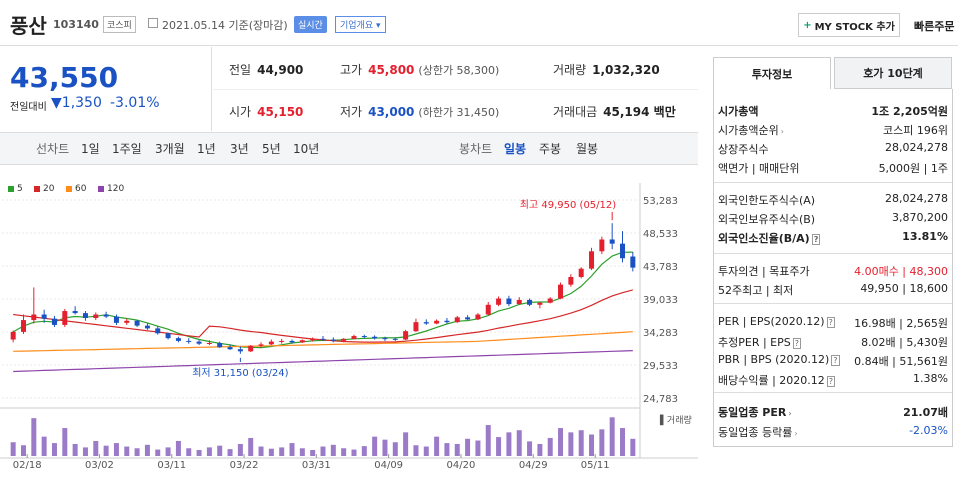 Image resolution: width=958 pixels, height=480 pixels. What do you see at coordinates (76, 24) in the screenshot?
I see `stock-code: 103140` at bounding box center [76, 24].